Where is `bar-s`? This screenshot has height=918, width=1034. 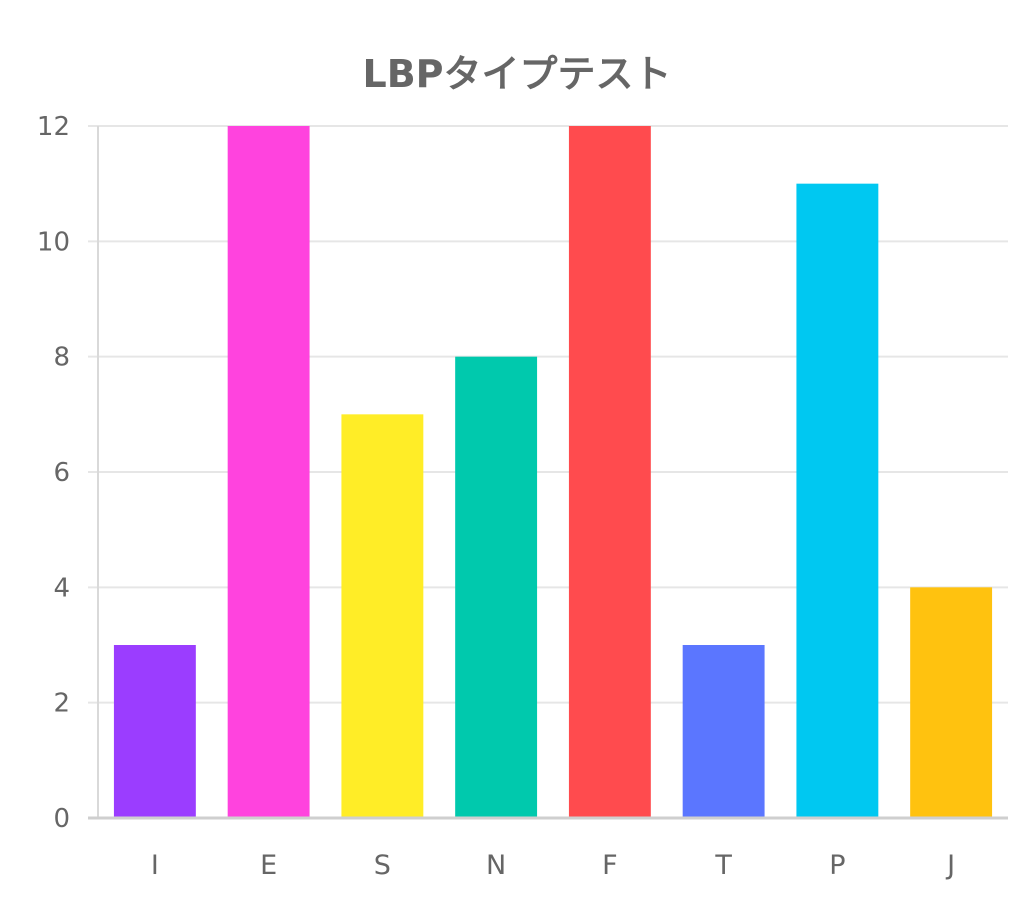 bar-s is located at coordinates (382, 616).